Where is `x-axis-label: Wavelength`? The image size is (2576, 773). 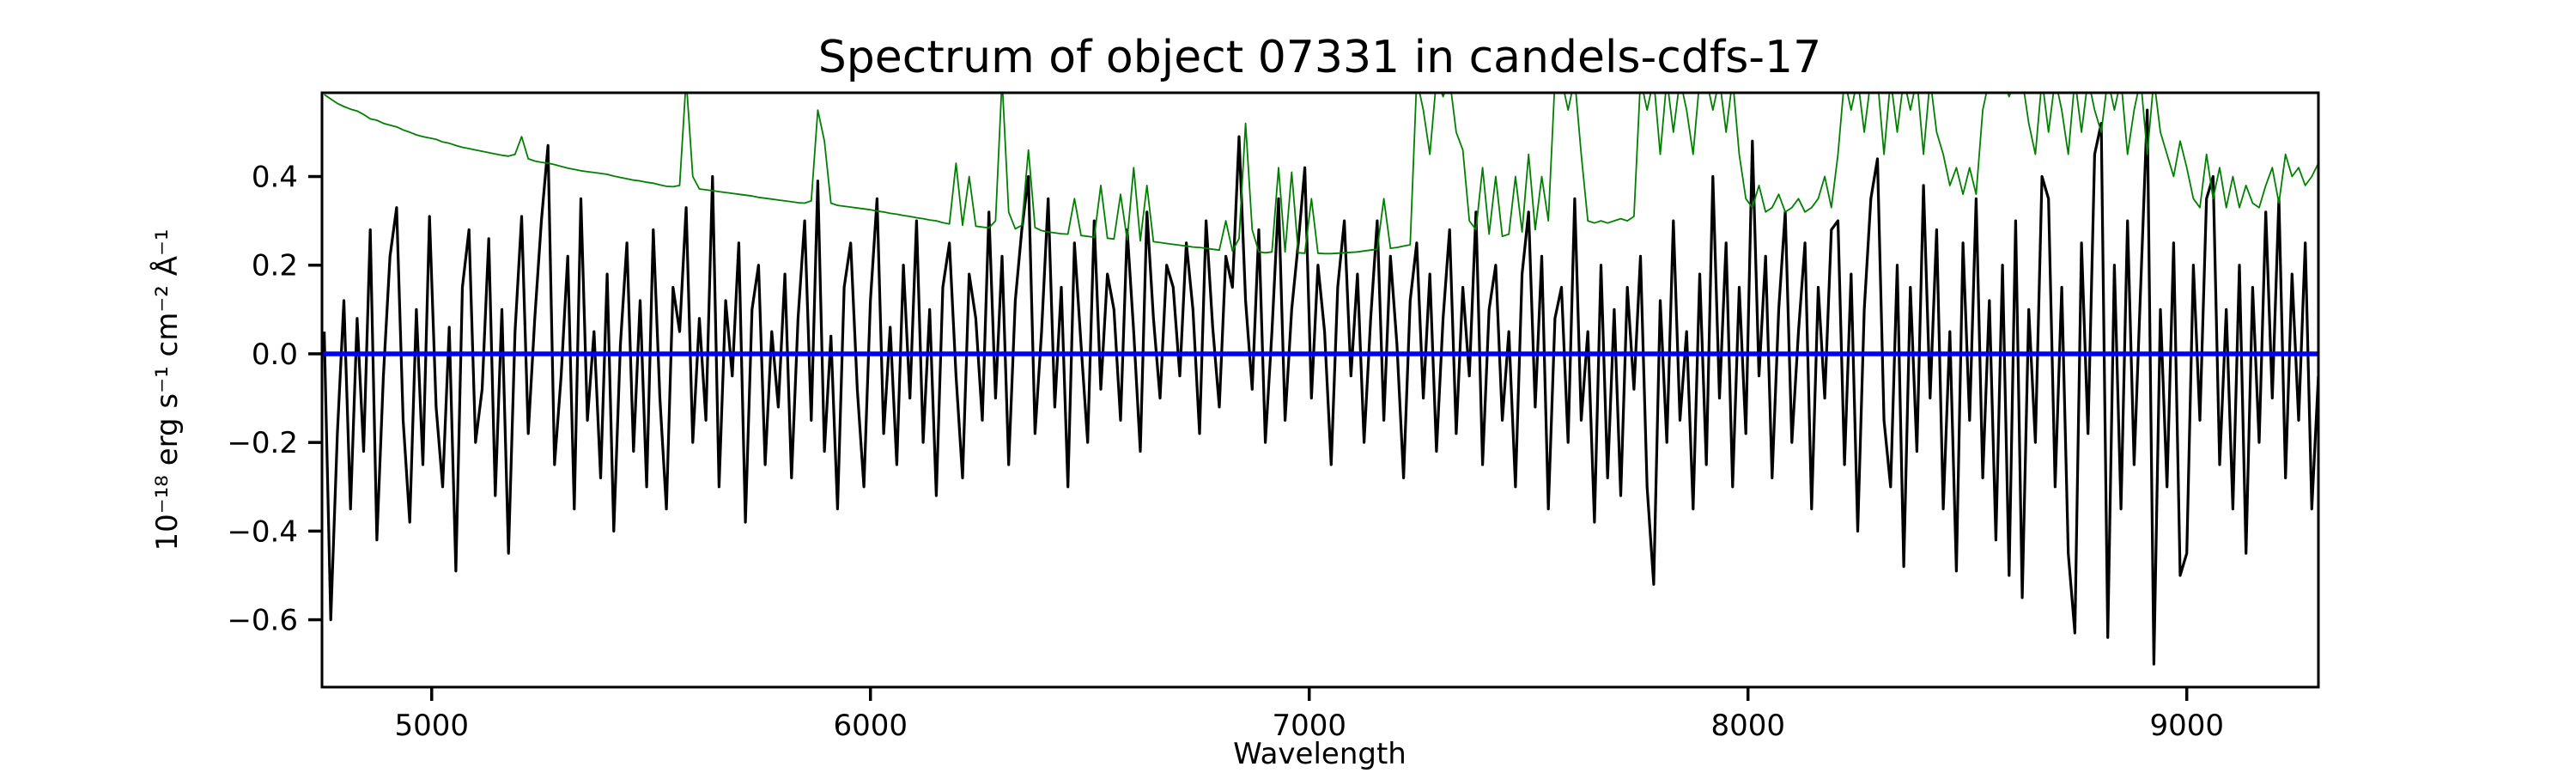
x-axis-label: Wavelength is located at coordinates (1319, 754).